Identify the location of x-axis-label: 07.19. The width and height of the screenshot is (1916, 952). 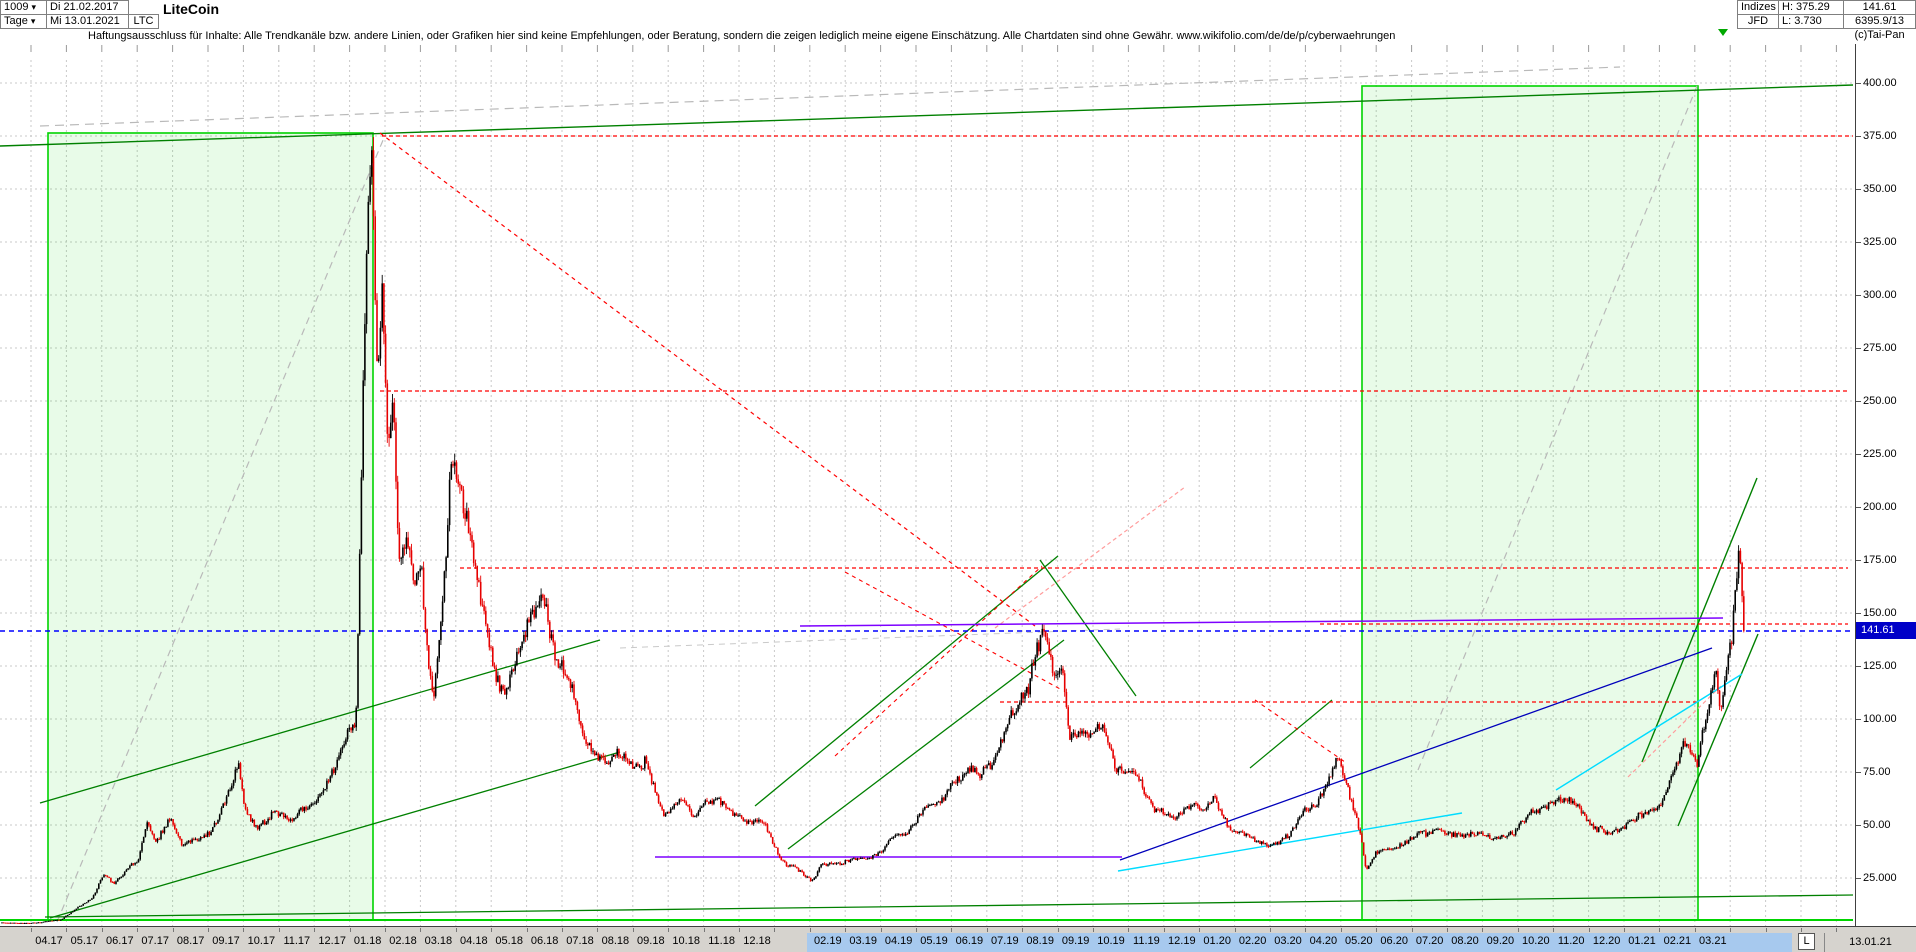
(1005, 941).